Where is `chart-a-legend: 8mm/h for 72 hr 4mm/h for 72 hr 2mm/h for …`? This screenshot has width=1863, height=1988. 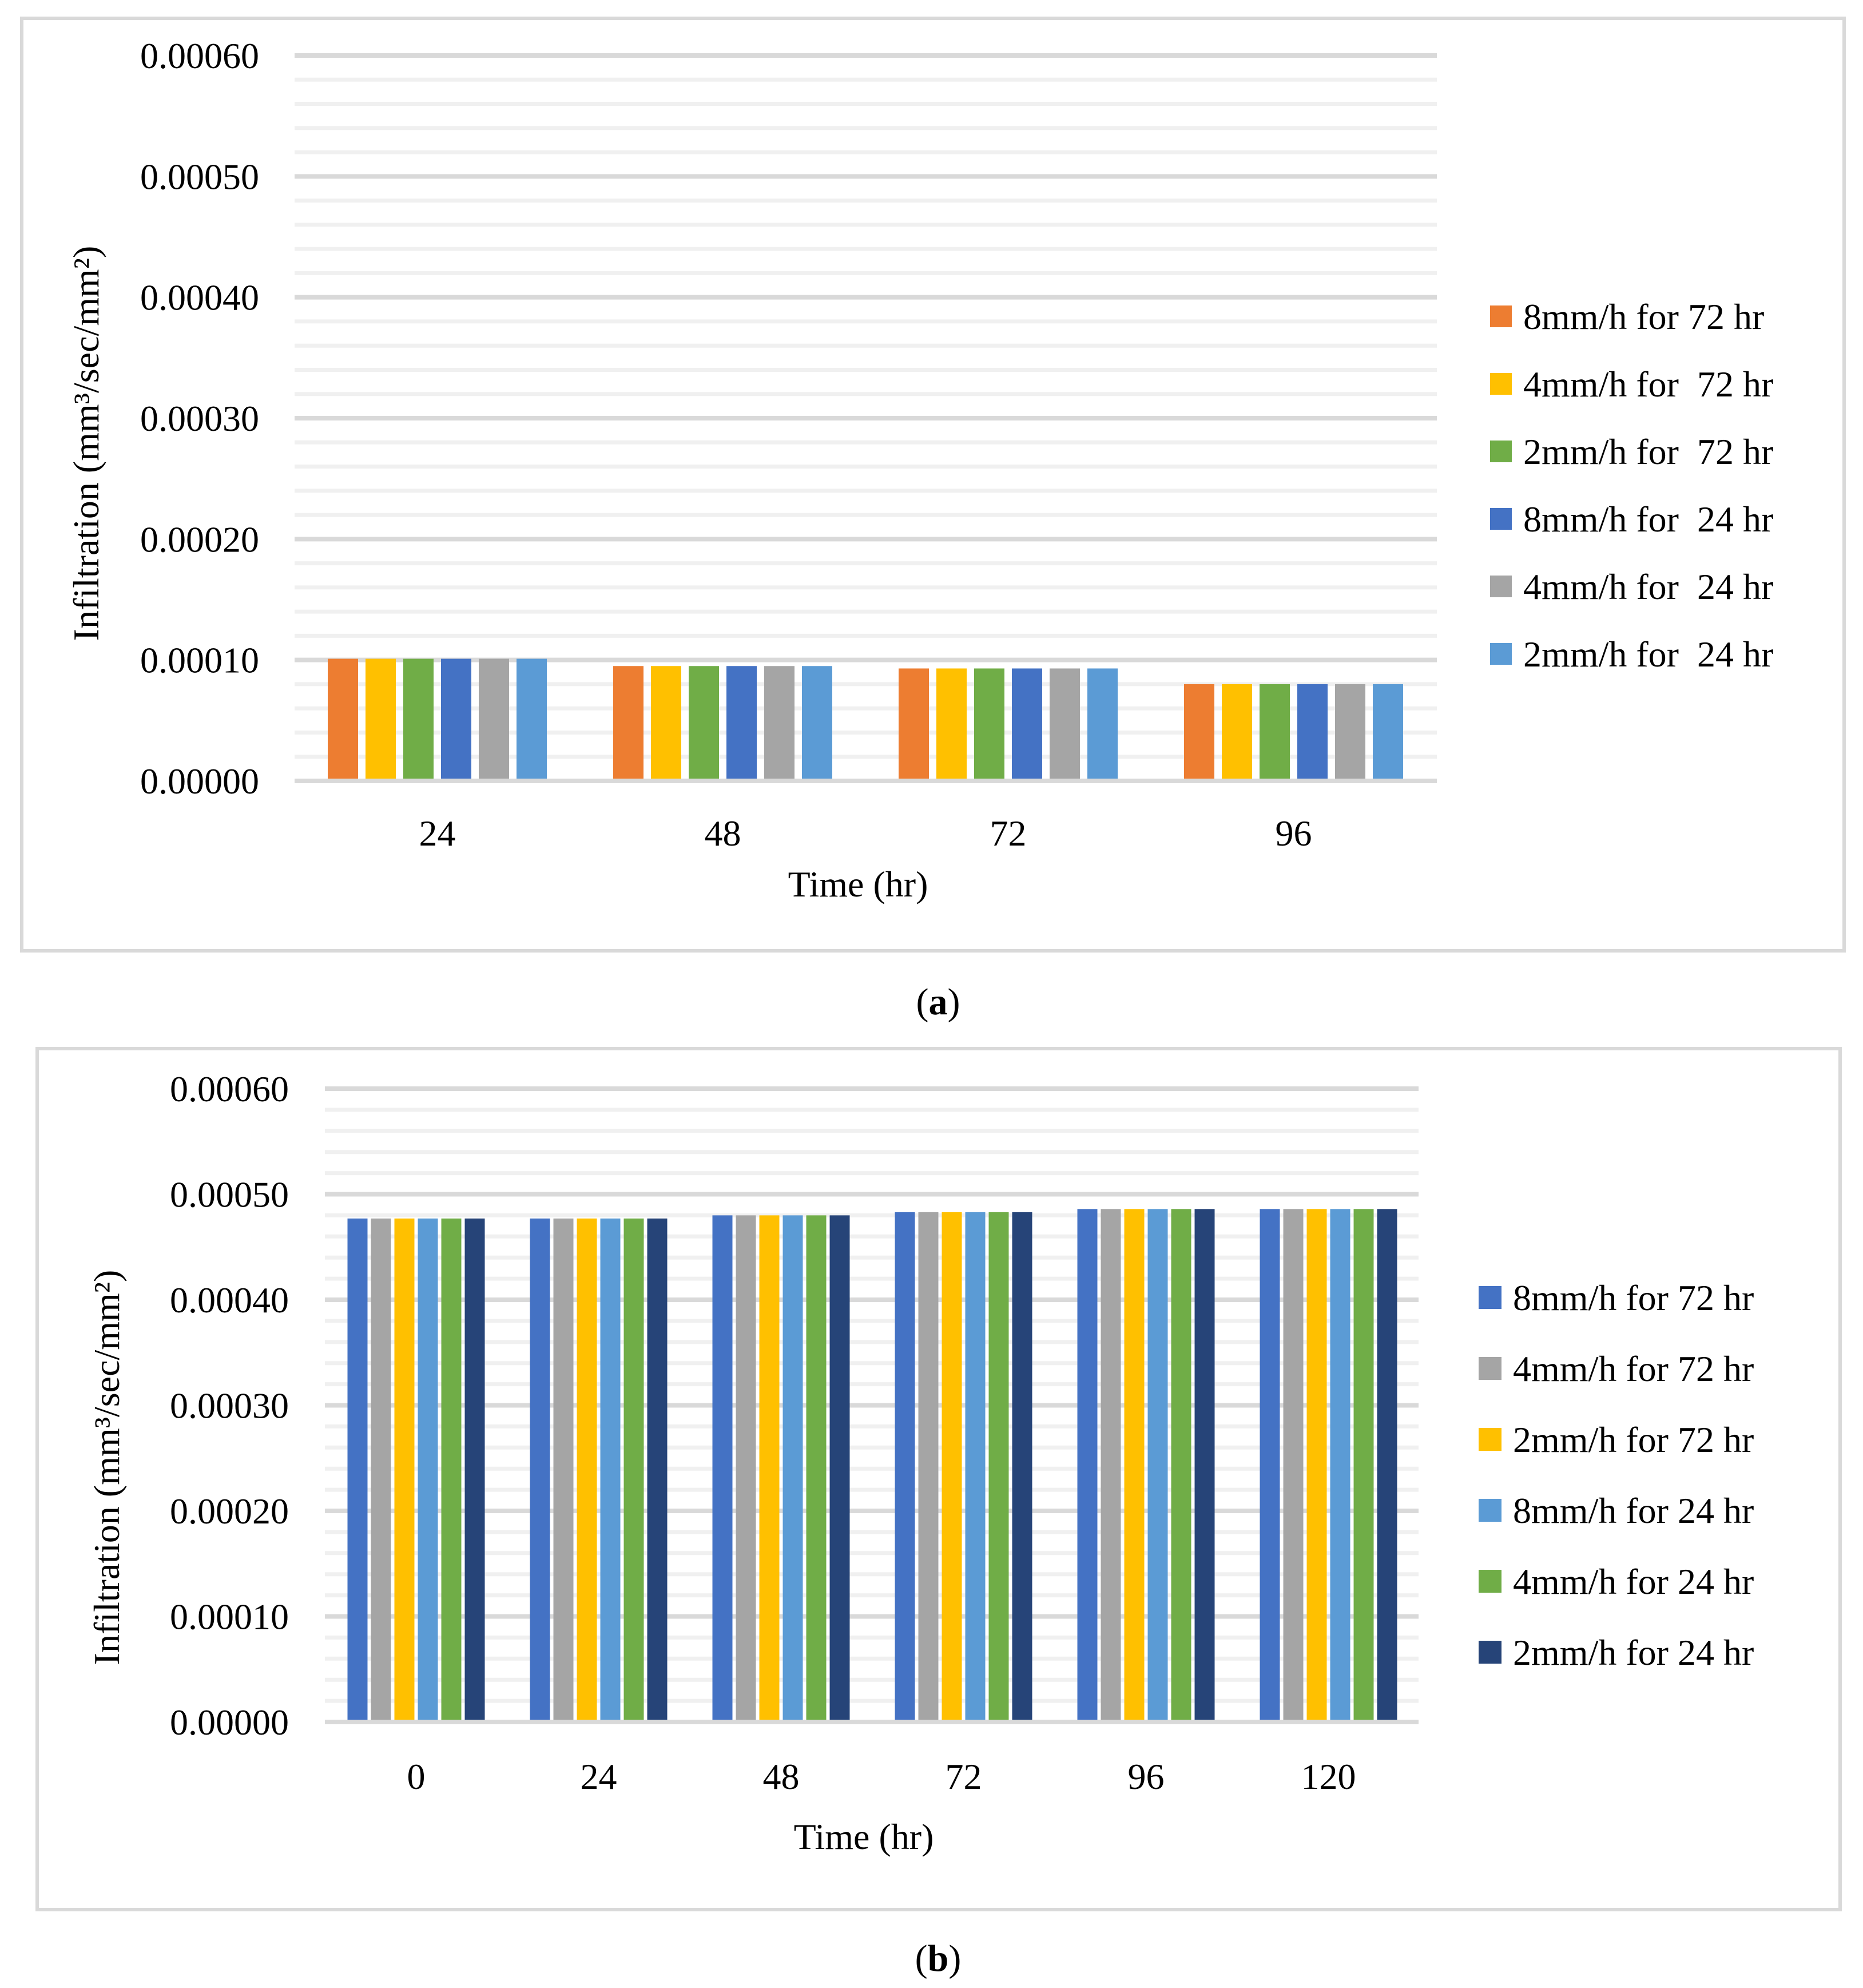
chart-a-legend: 8mm/h for 72 hr 4mm/h for 72 hr 2mm/h for … is located at coordinates (1631, 485).